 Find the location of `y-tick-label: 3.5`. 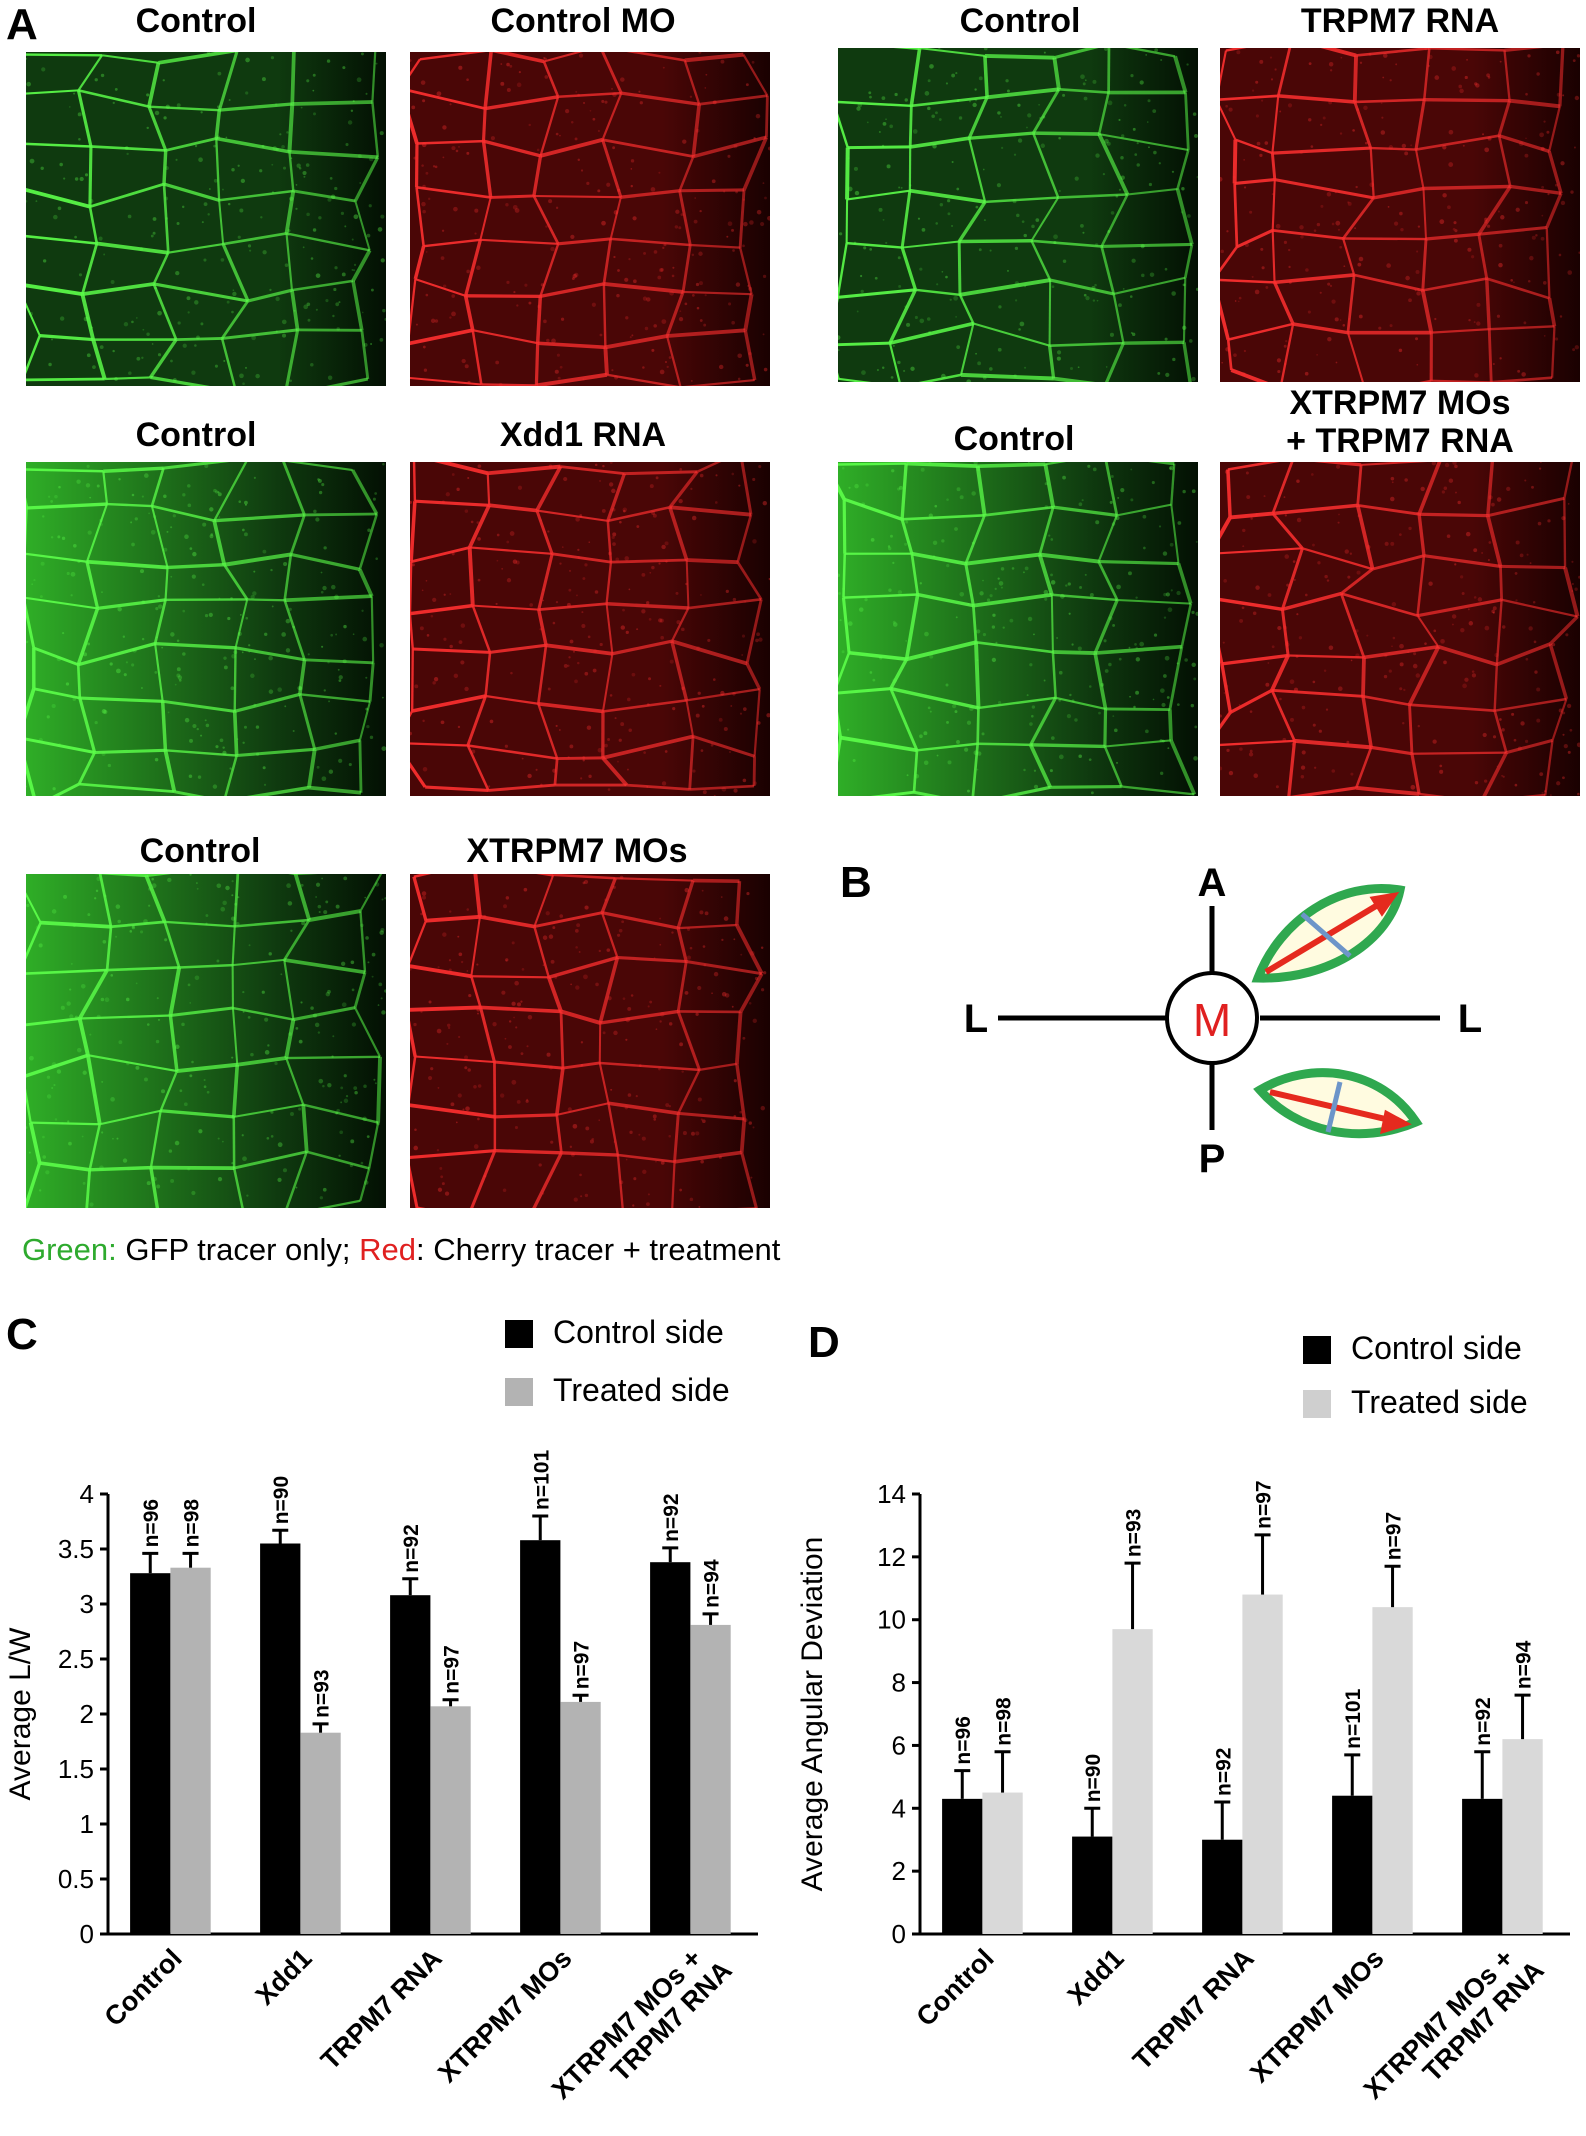

y-tick-label: 3.5 is located at coordinates (76, 1549).